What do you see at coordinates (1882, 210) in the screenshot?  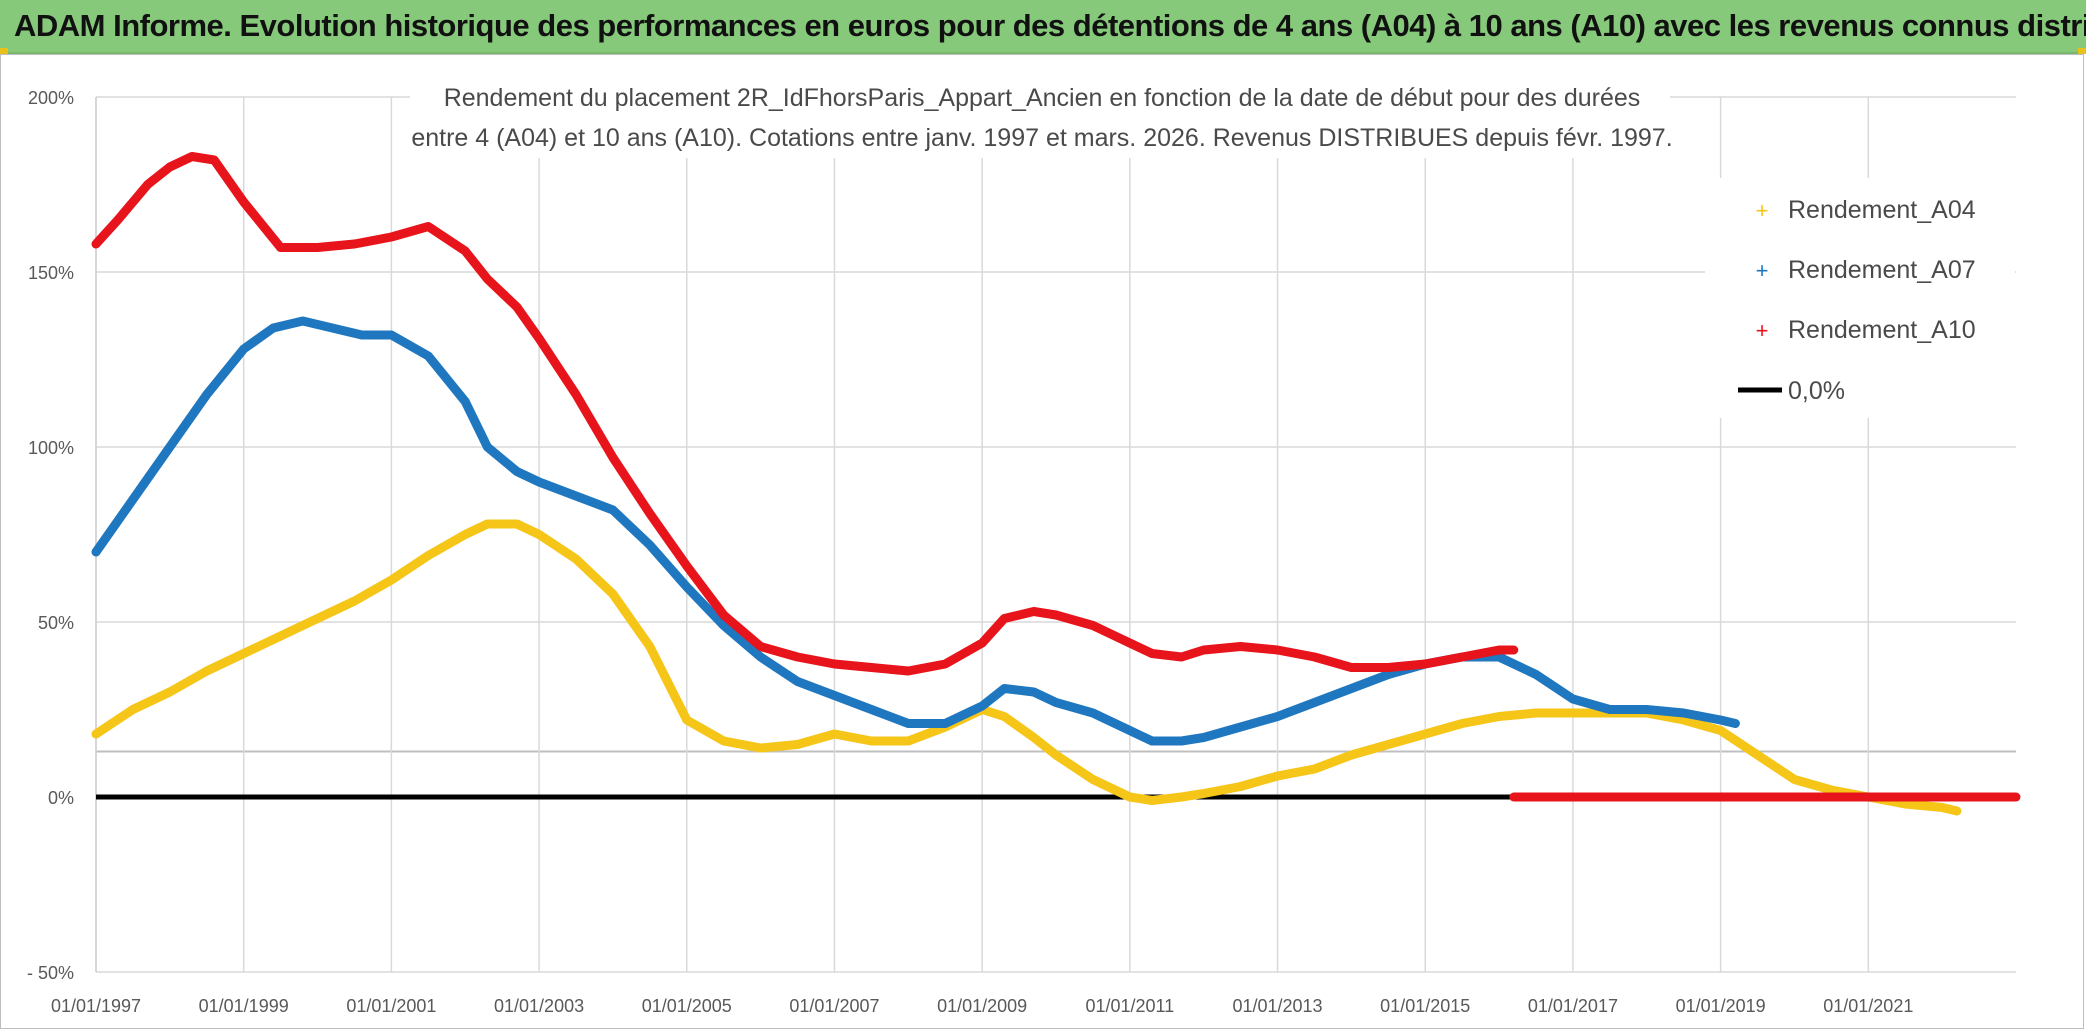 I see `legend-label-a04: Rendement_A04` at bounding box center [1882, 210].